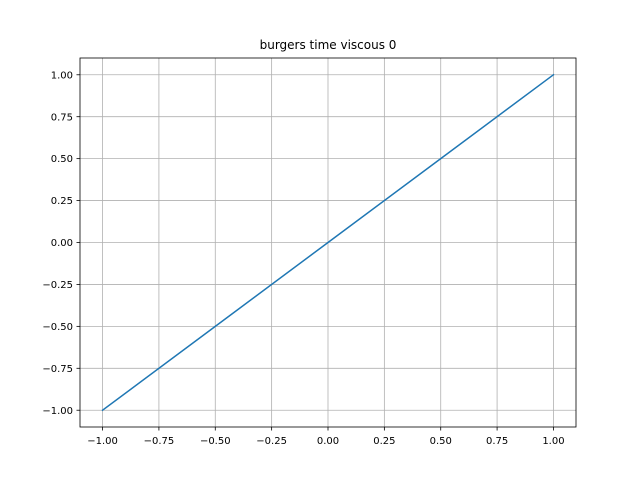 The height and width of the screenshot is (484, 640). I want to click on x-tick-label: 0.75, so click(497, 441).